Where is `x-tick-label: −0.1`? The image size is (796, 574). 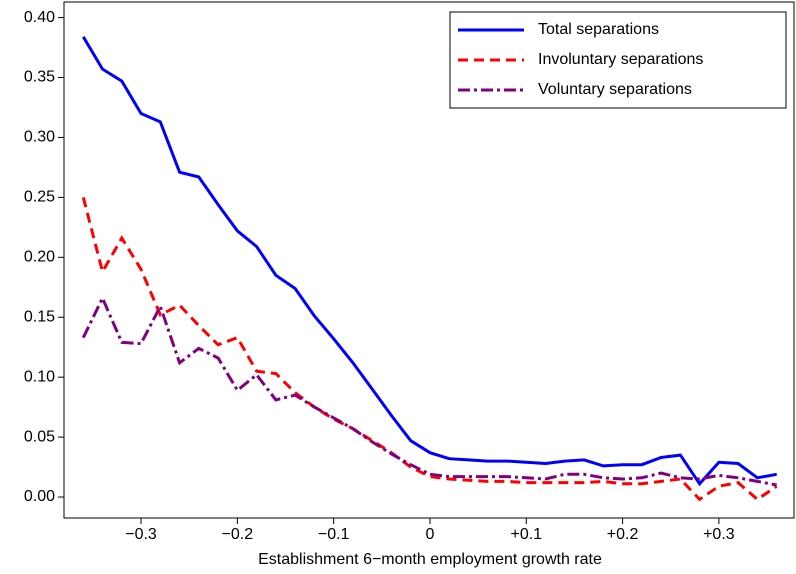
x-tick-label: −0.1 is located at coordinates (334, 534).